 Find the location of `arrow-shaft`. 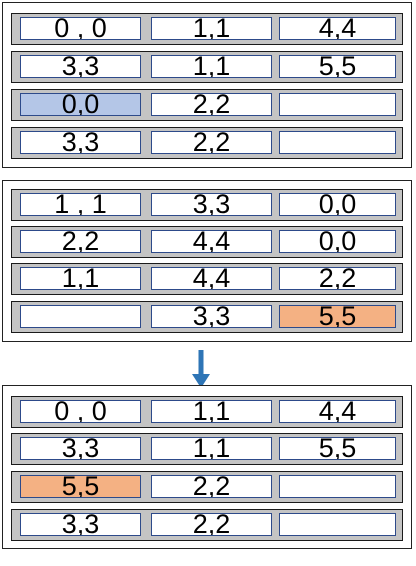

arrow-shaft is located at coordinates (201, 363).